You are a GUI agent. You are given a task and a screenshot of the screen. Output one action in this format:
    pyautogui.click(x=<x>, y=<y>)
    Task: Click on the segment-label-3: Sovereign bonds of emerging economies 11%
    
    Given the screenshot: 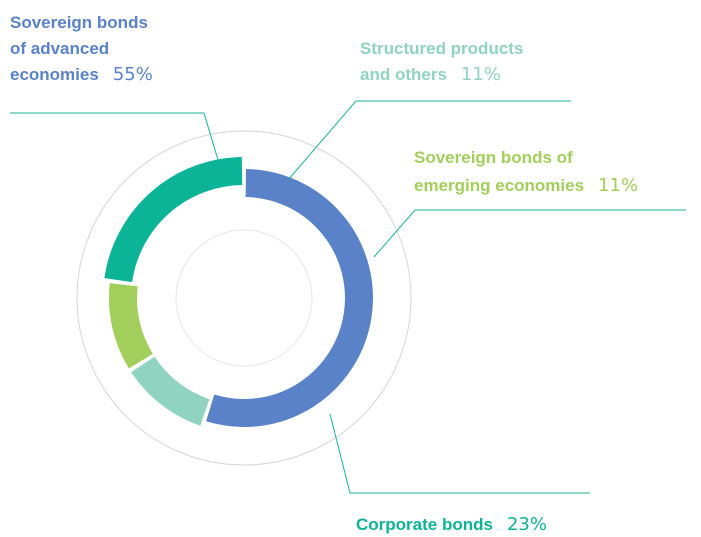 What is the action you would take?
    pyautogui.click(x=526, y=172)
    